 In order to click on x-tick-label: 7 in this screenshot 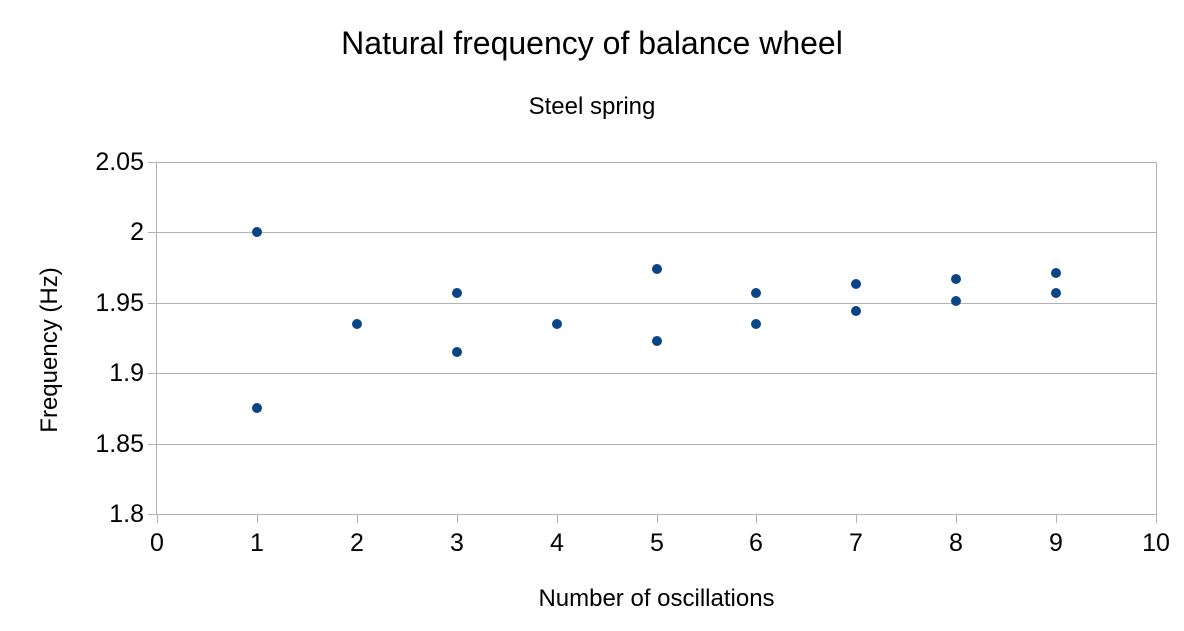, I will do `click(856, 543)`.